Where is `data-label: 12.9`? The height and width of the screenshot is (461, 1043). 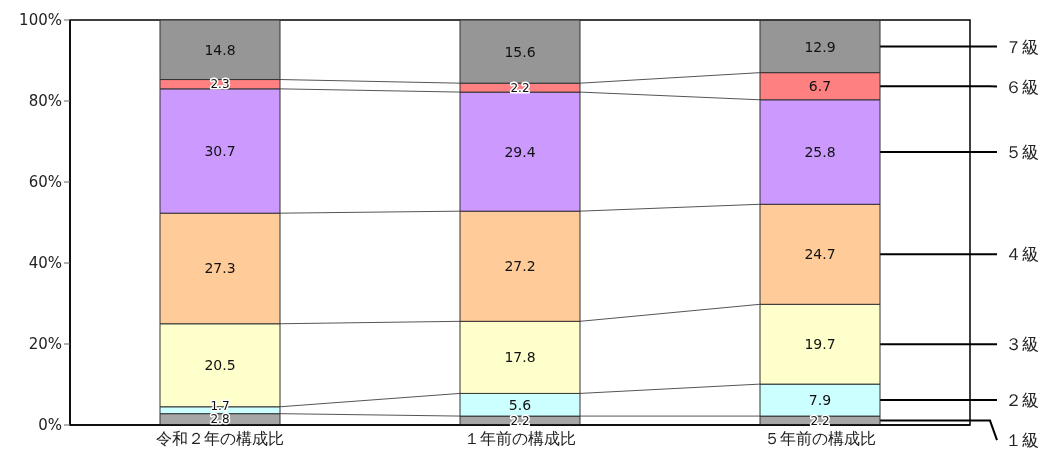 data-label: 12.9 is located at coordinates (820, 46).